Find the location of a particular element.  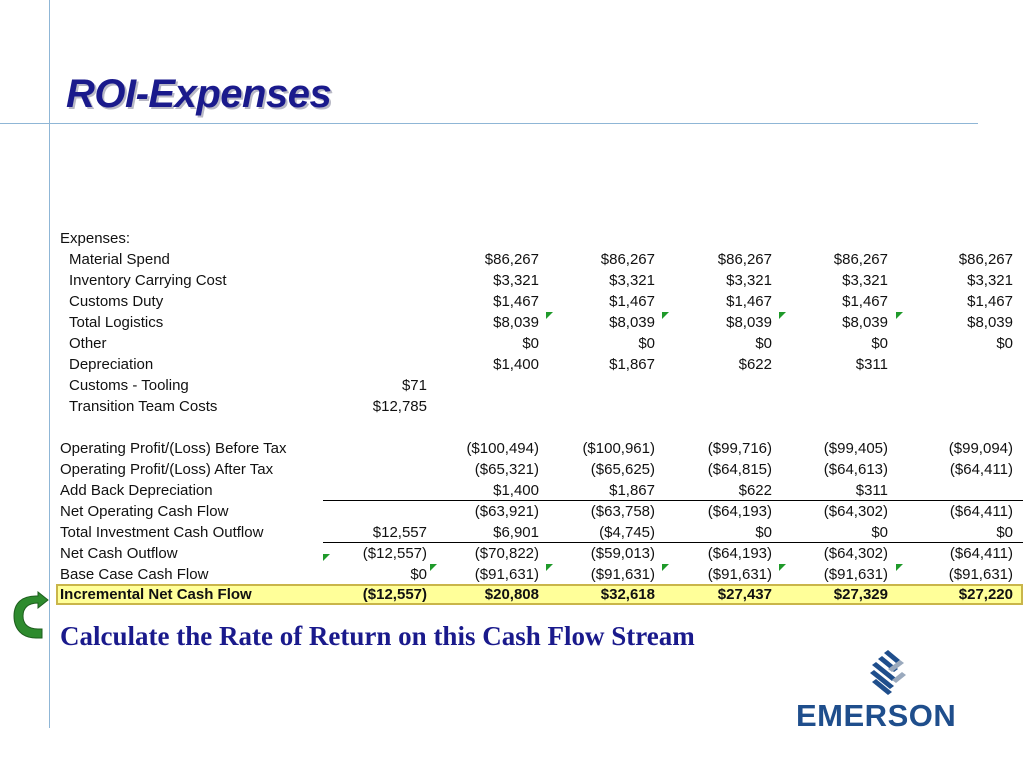

cell-value: $27,329 is located at coordinates (860, 594).